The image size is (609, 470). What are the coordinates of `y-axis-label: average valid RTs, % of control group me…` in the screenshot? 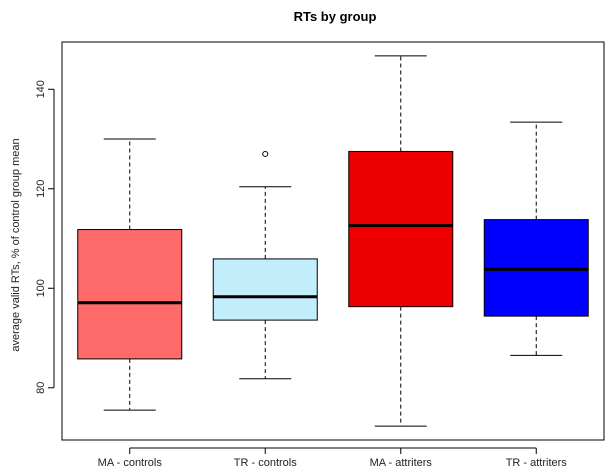 It's located at (16, 244).